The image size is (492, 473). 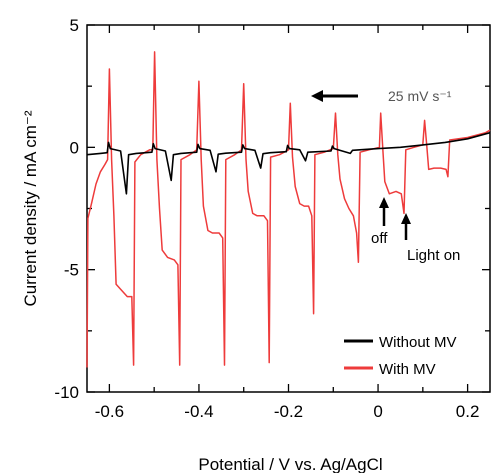 What do you see at coordinates (406, 218) in the screenshot?
I see `light-on-arrow-head` at bounding box center [406, 218].